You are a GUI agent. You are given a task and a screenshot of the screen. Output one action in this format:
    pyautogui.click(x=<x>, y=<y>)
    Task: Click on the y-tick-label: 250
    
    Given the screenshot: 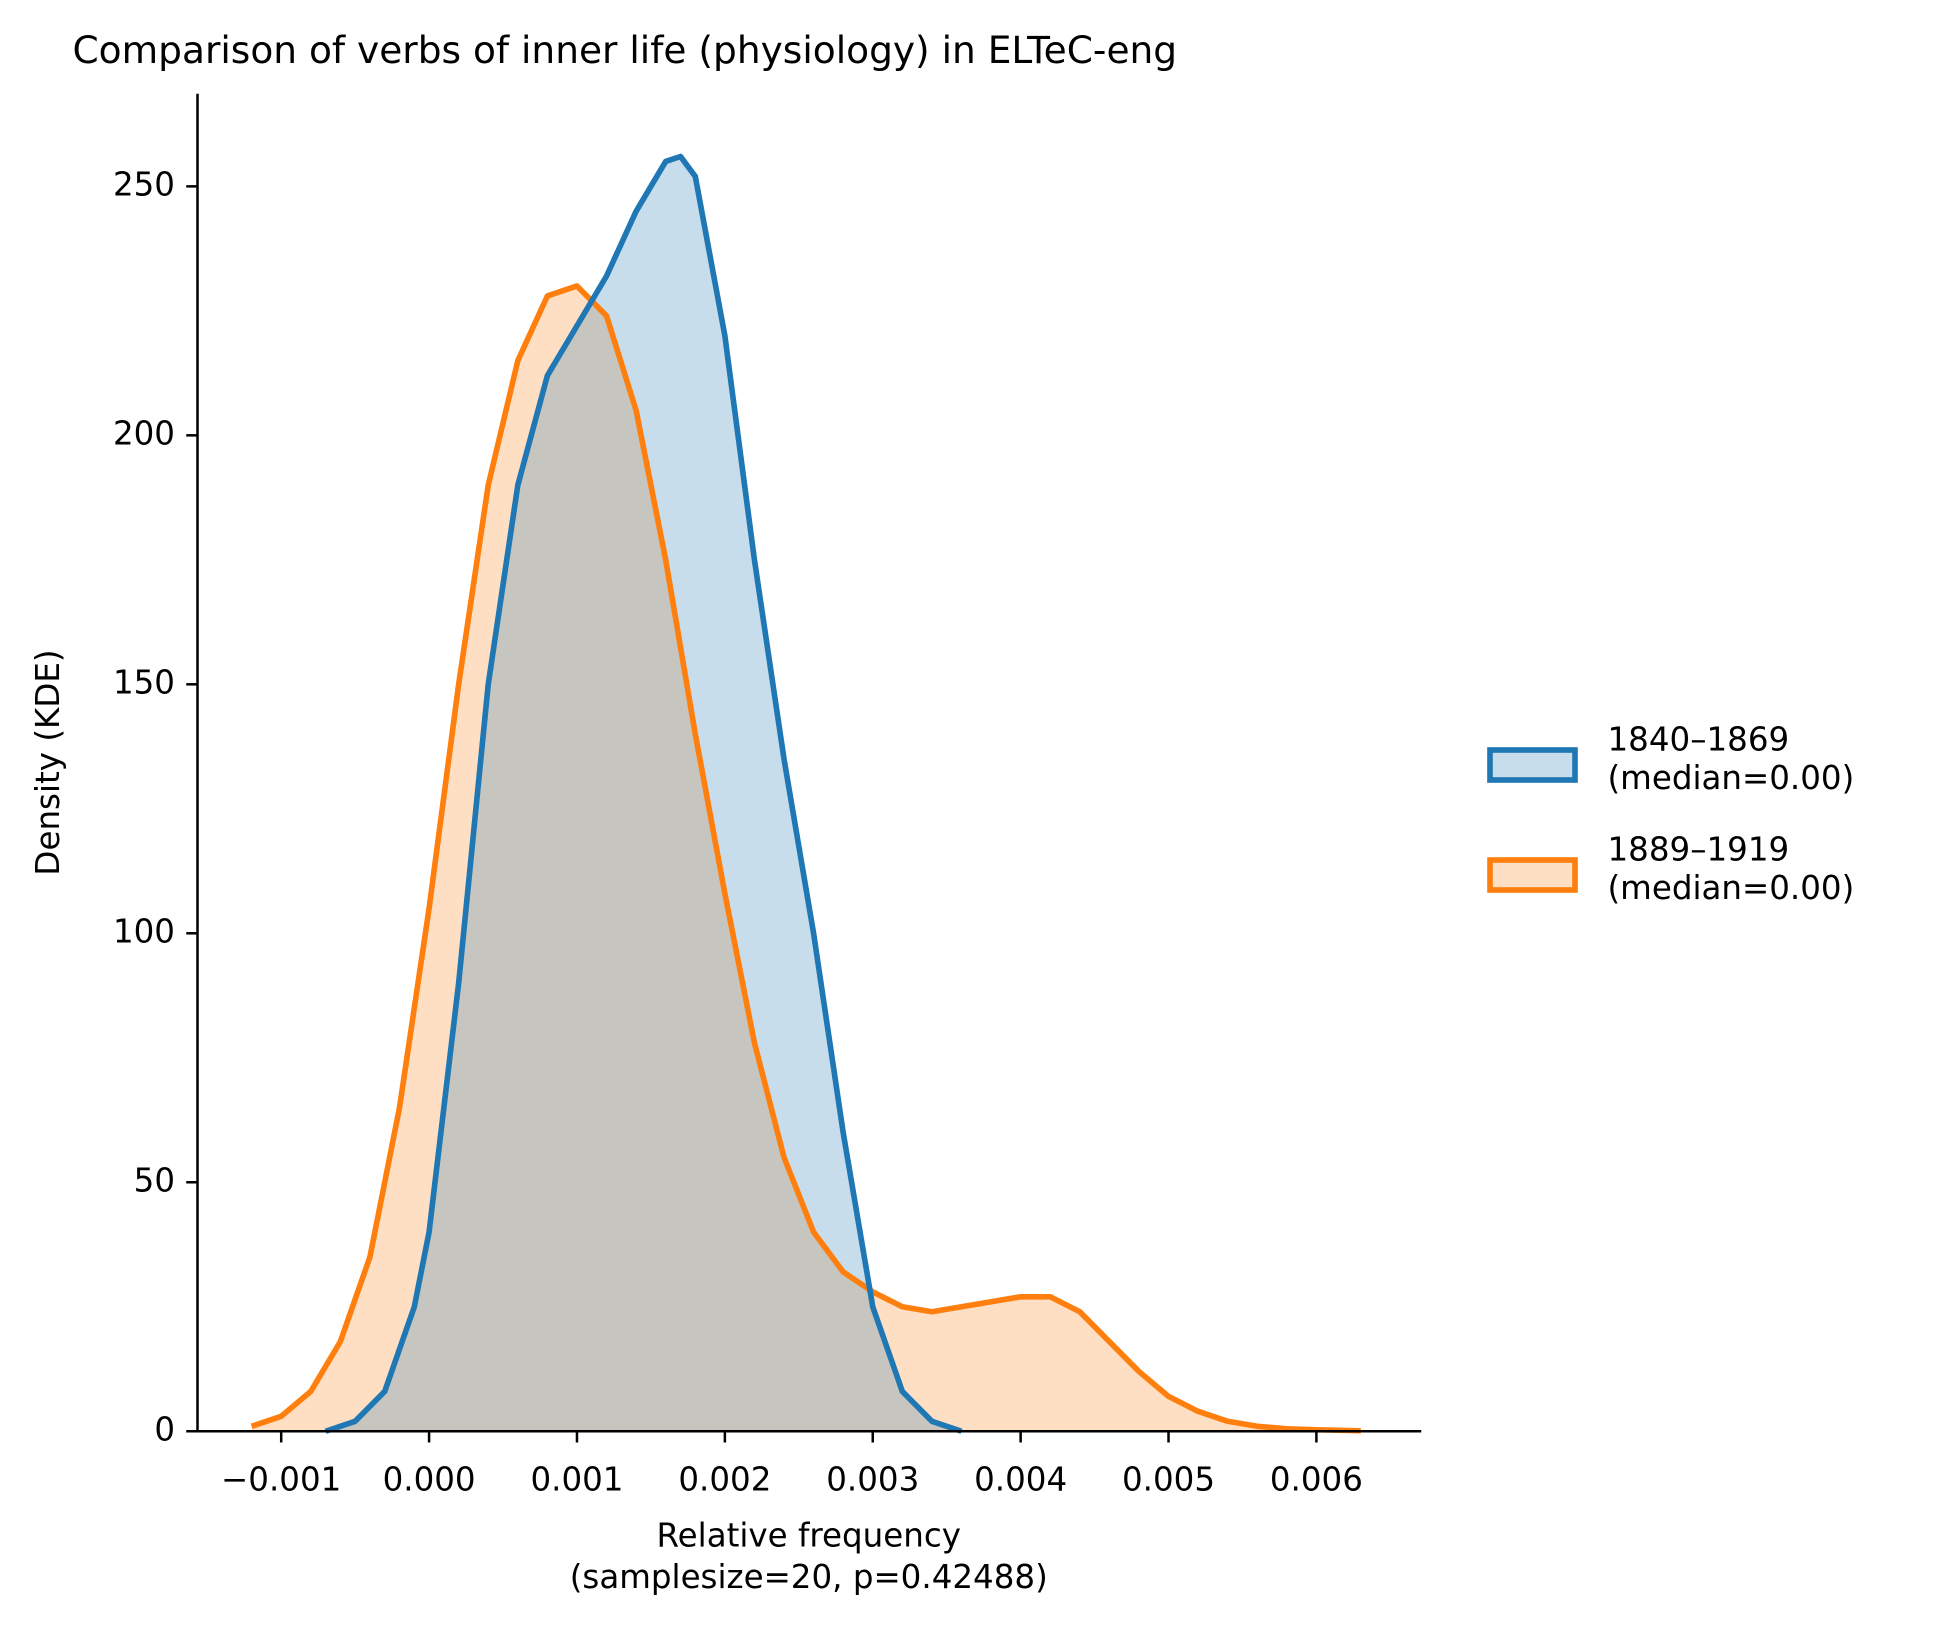 What is the action you would take?
    pyautogui.click(x=144, y=184)
    